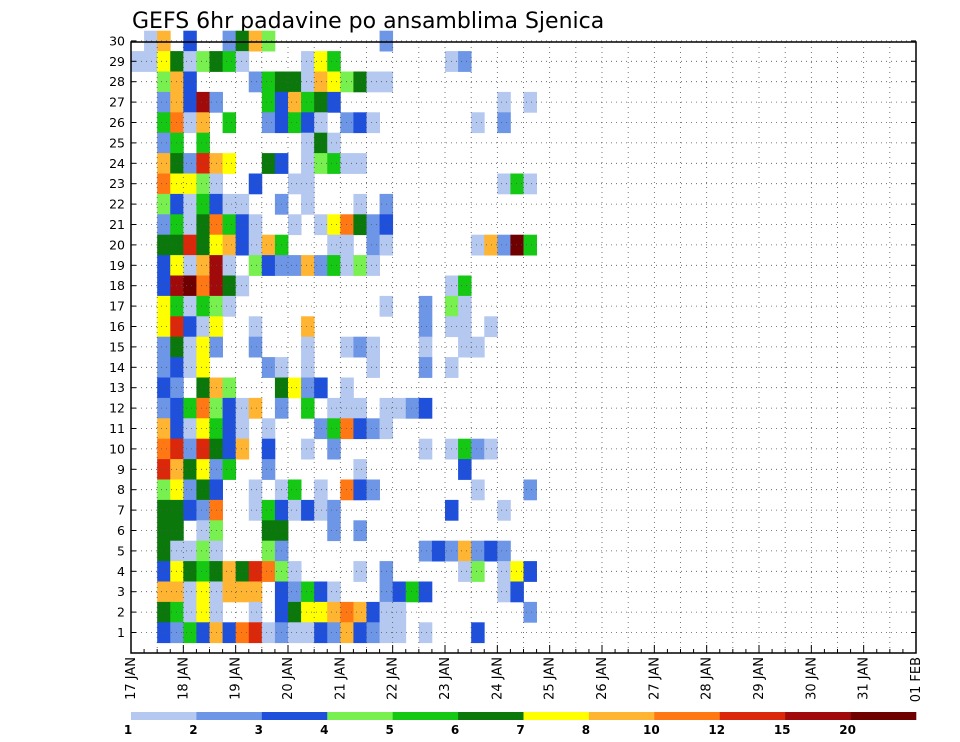  What do you see at coordinates (117, 387) in the screenshot?
I see `y-tick-label: 13` at bounding box center [117, 387].